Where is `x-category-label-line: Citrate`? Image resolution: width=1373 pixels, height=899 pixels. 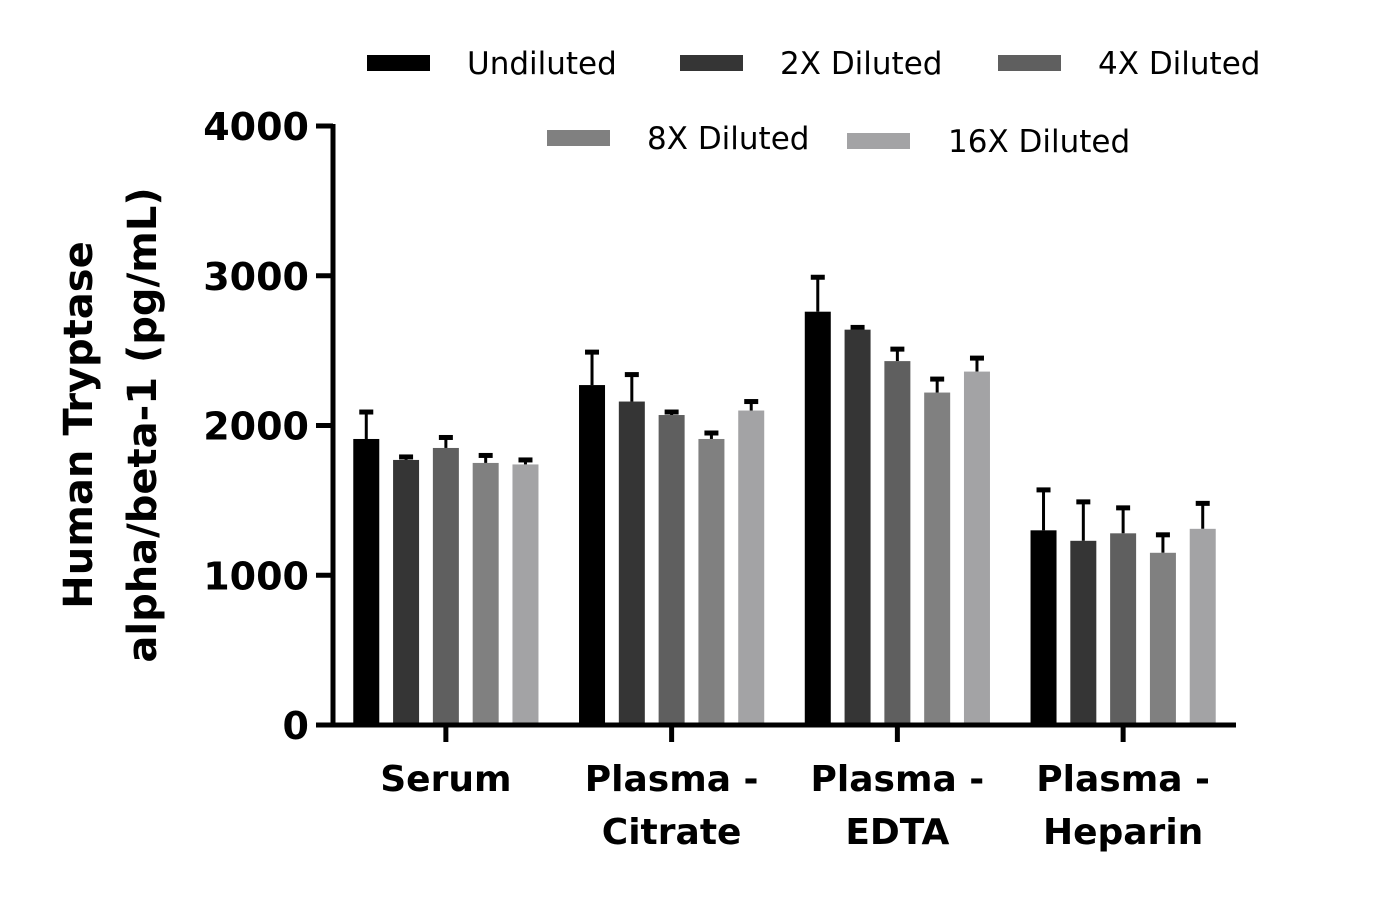 x-category-label-line: Citrate is located at coordinates (672, 832).